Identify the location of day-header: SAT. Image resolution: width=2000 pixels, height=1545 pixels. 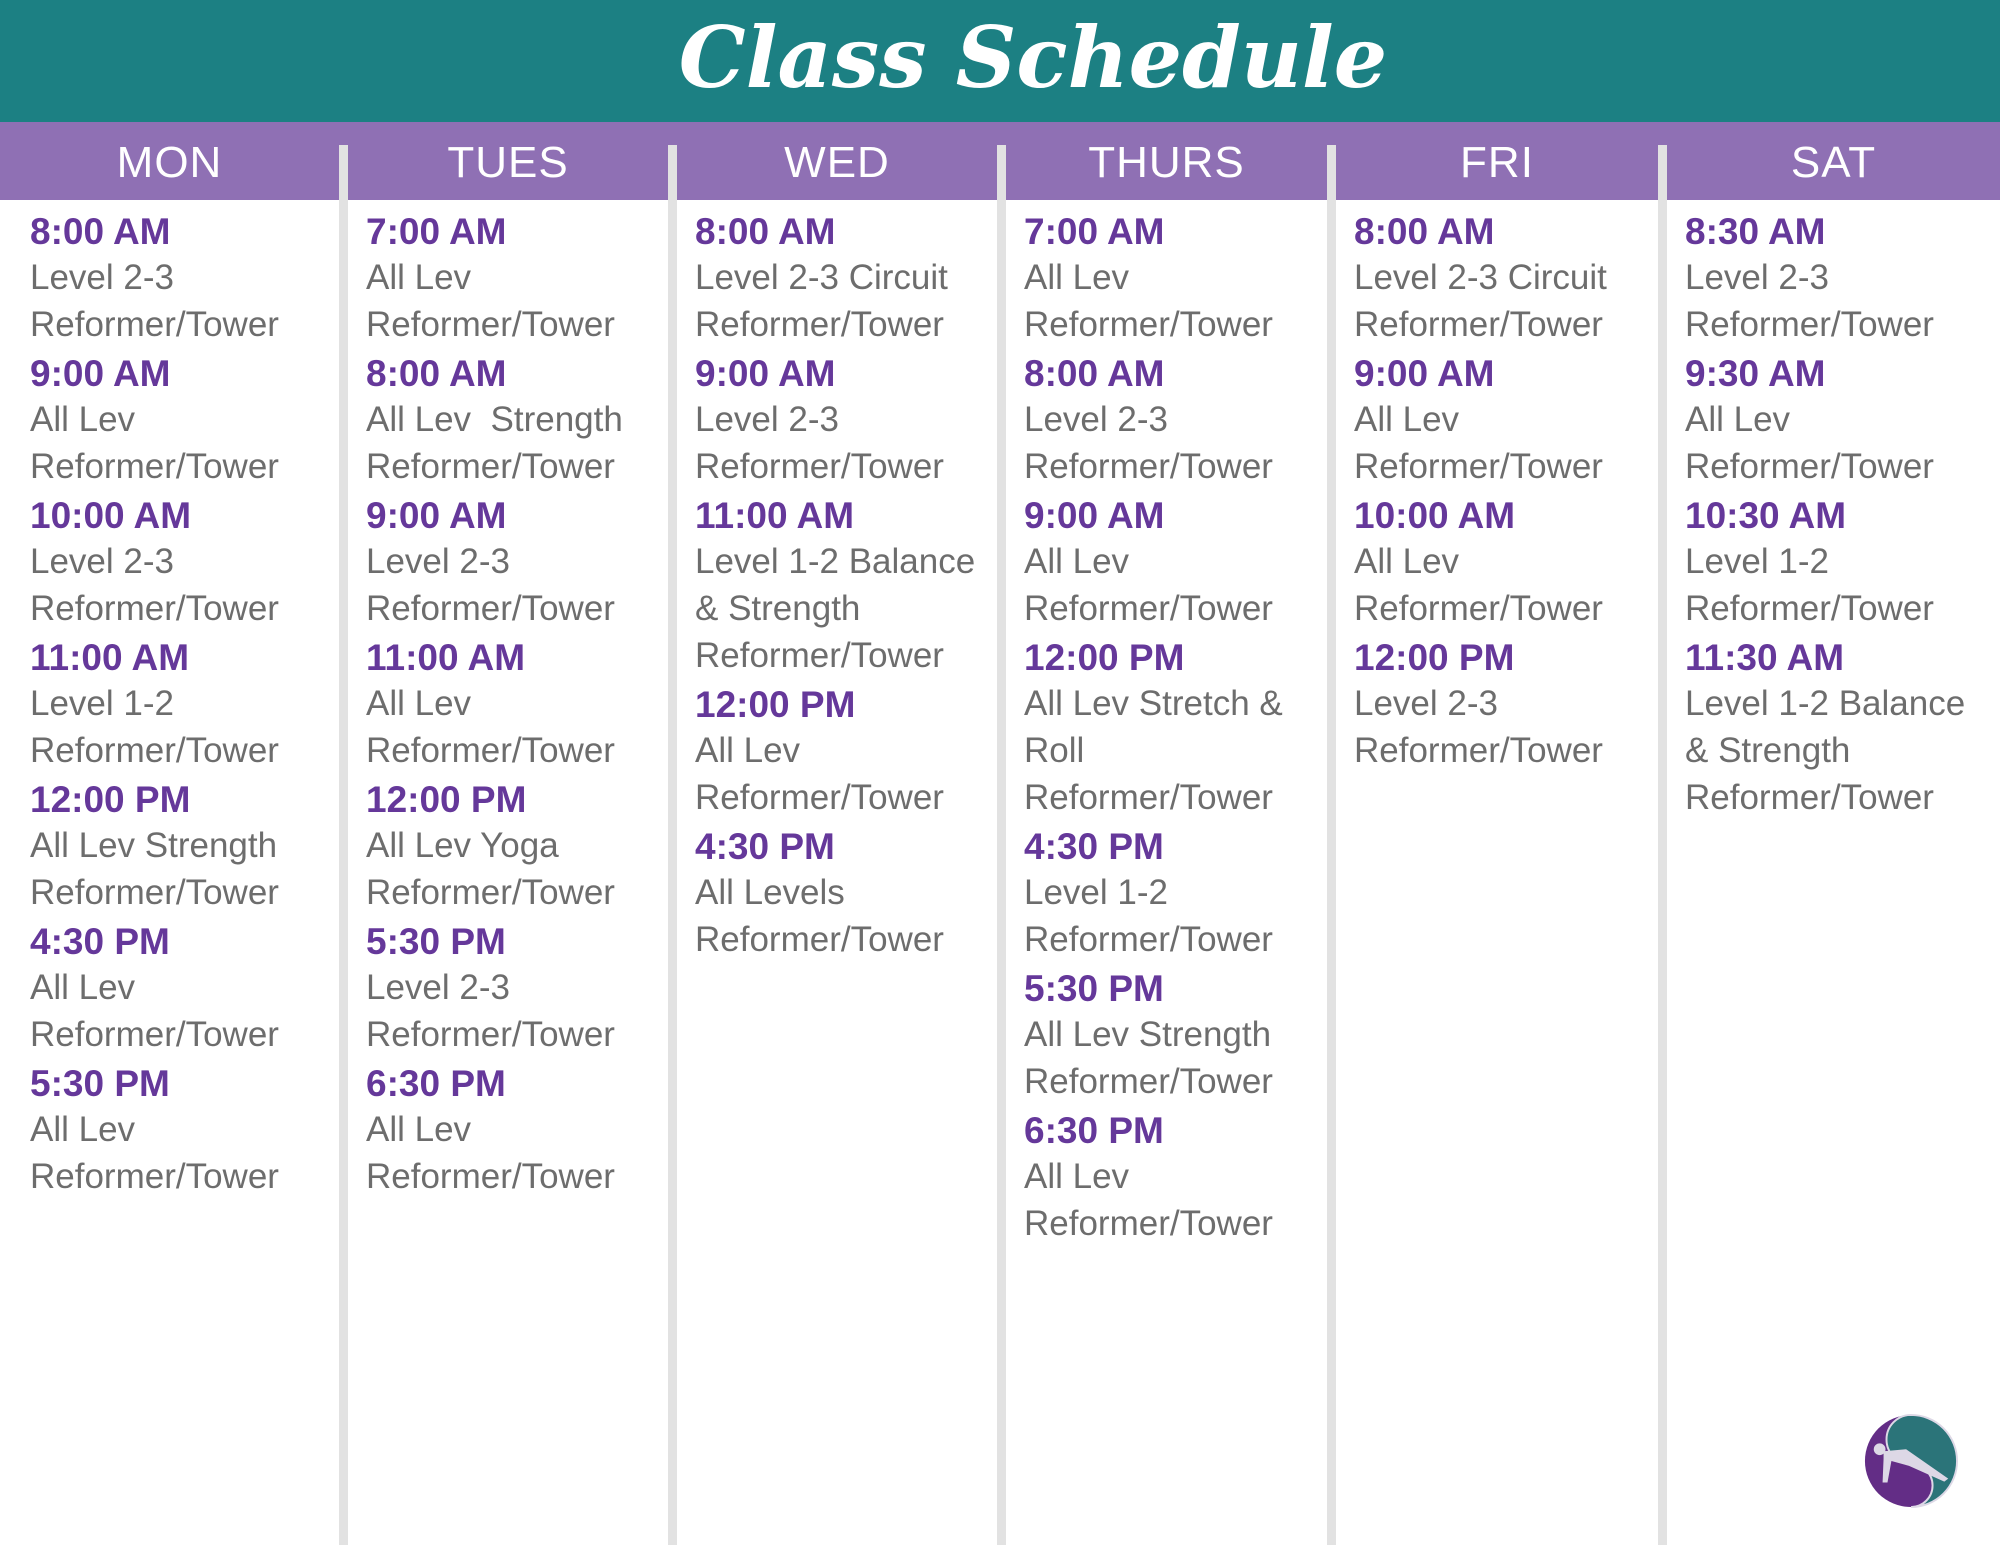
(1833, 162).